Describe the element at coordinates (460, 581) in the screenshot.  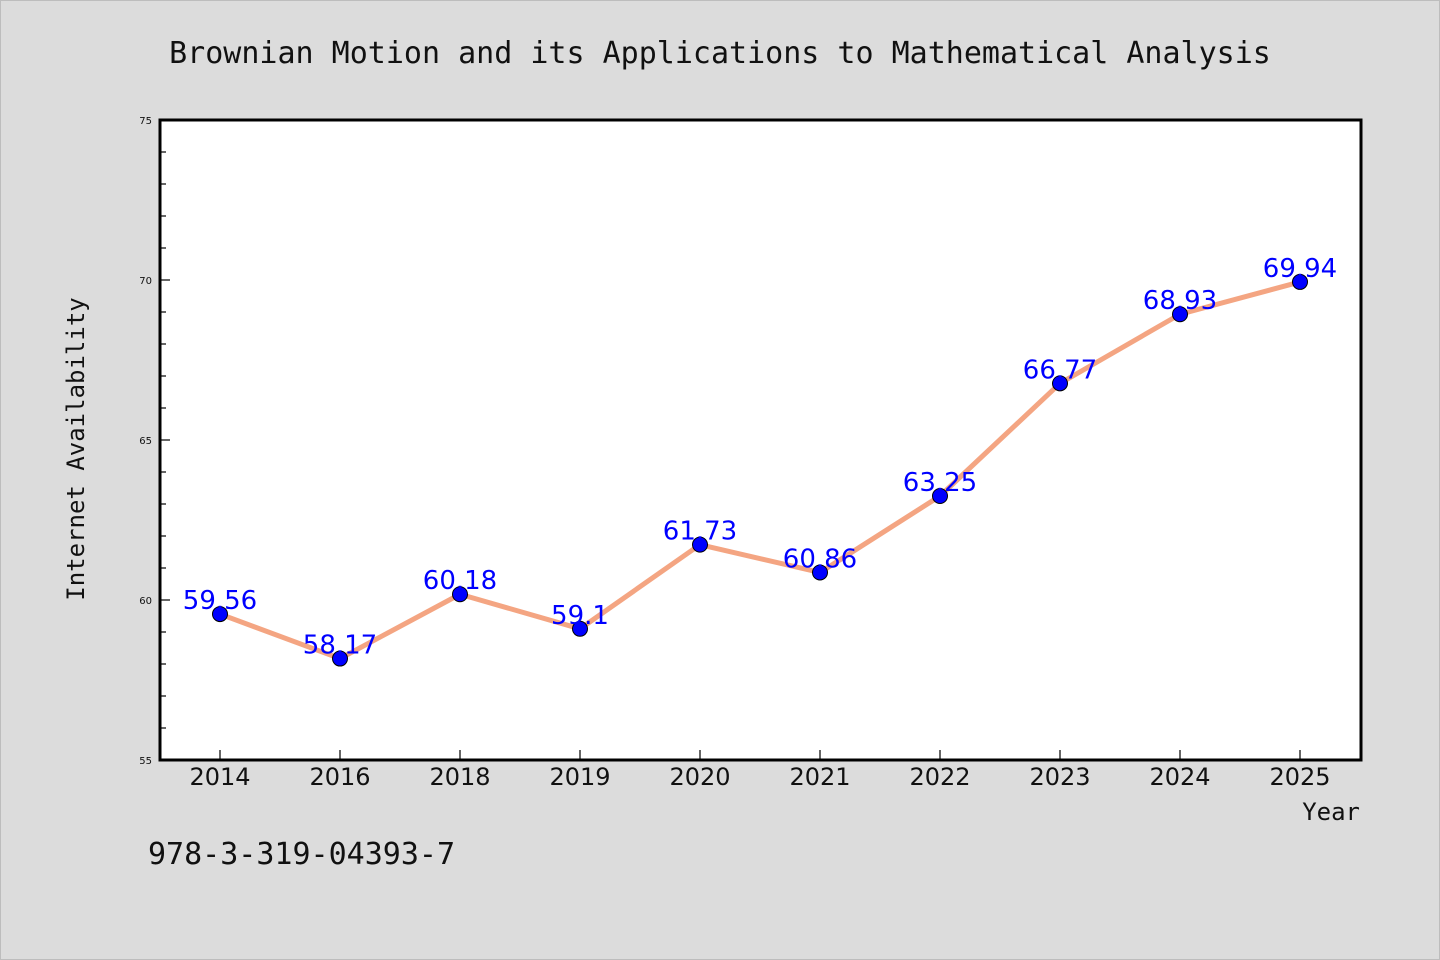
I see `data-label: 60.18` at that location.